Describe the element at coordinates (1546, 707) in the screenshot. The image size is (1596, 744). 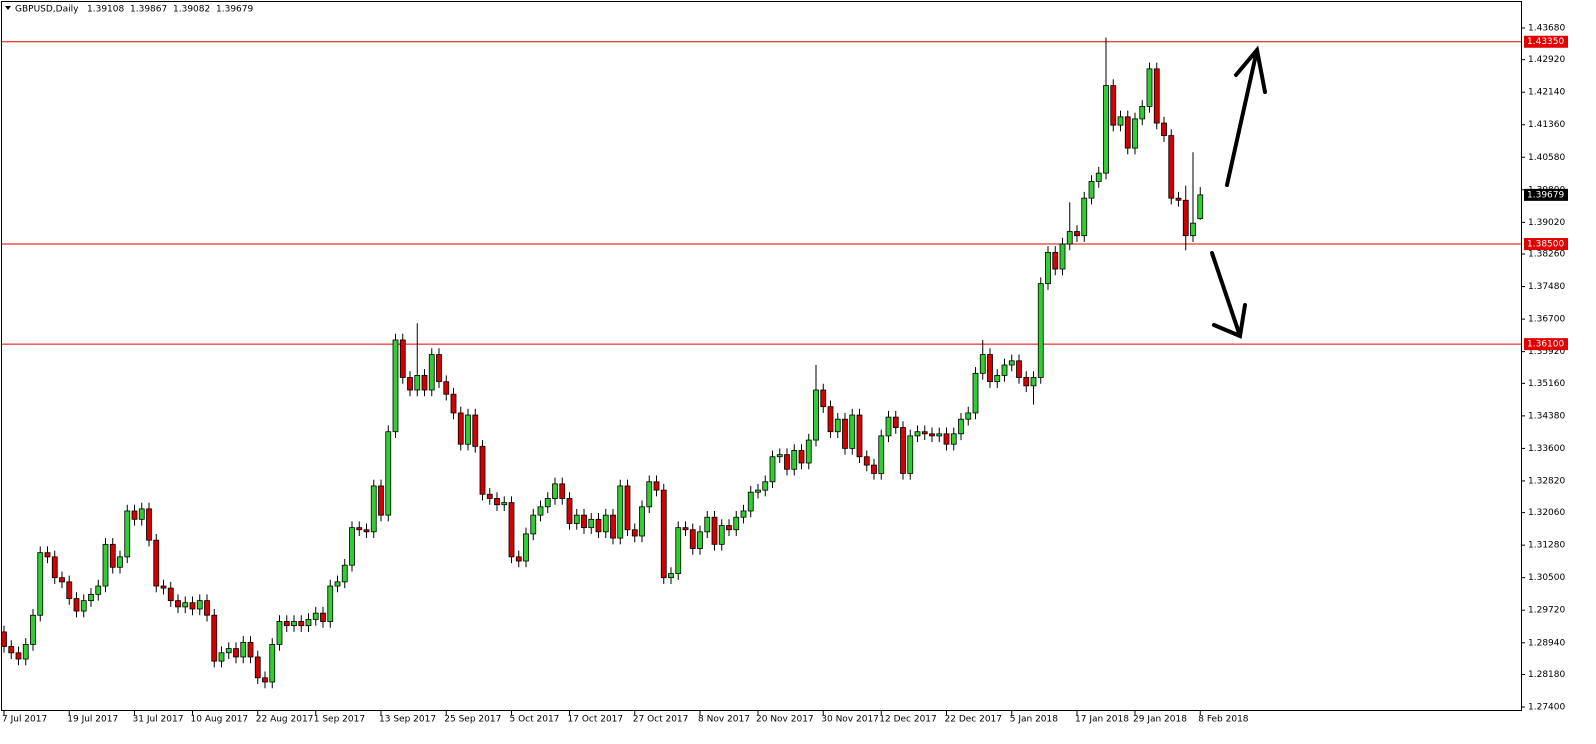
I see `y-tick-label: 1.27400` at that location.